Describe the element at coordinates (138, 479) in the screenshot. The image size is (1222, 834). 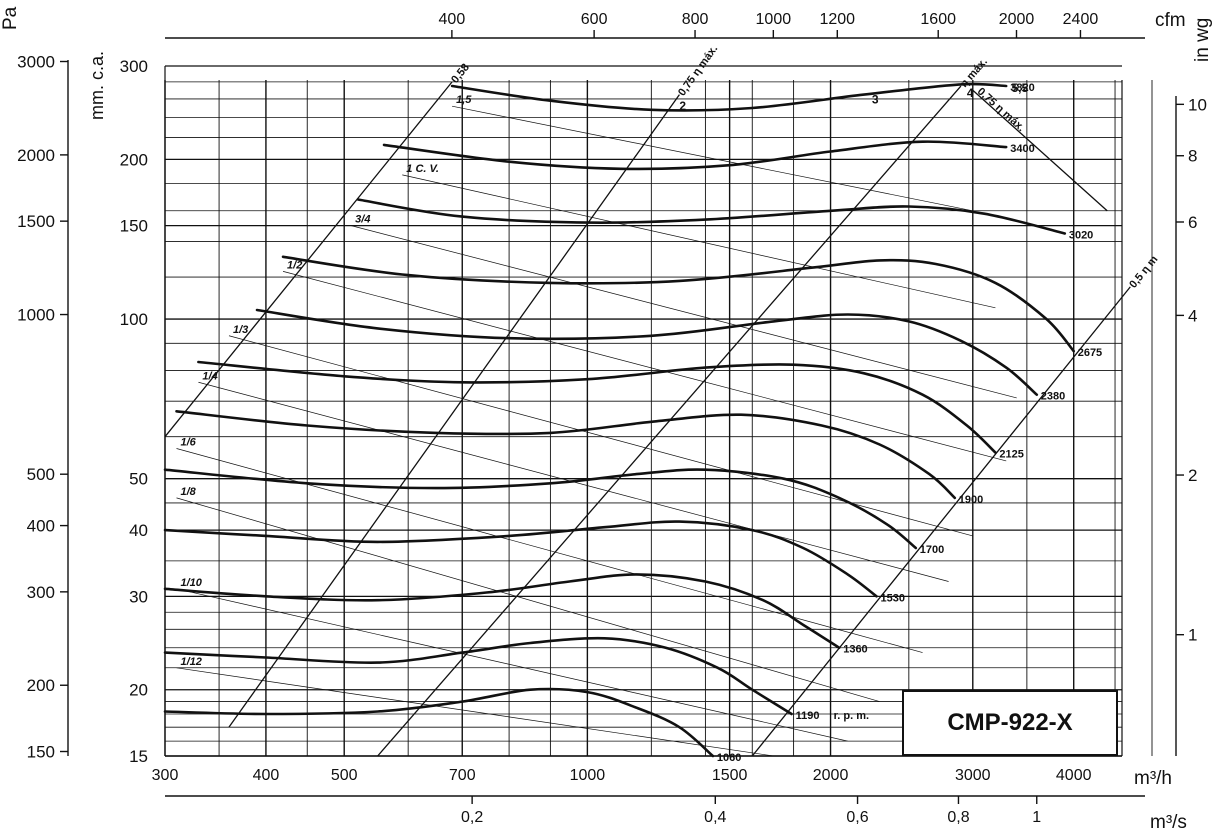
I see `tick-label-mmca-4: 50` at that location.